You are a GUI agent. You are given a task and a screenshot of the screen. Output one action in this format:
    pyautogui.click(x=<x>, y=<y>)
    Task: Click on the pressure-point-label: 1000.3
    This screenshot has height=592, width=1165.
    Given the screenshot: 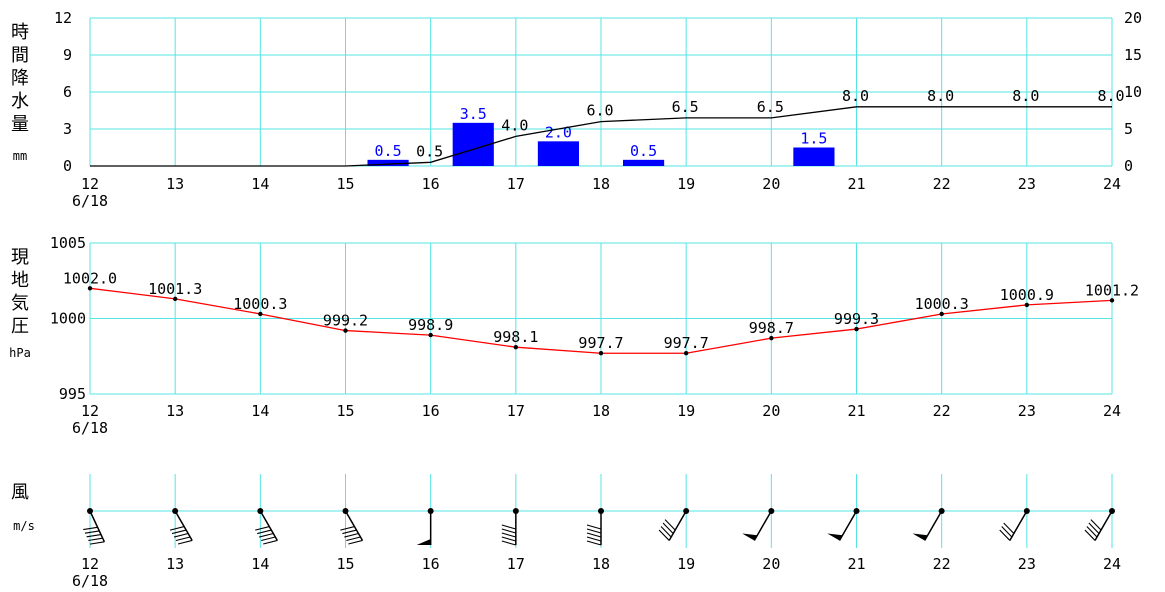 What is the action you would take?
    pyautogui.click(x=260, y=304)
    